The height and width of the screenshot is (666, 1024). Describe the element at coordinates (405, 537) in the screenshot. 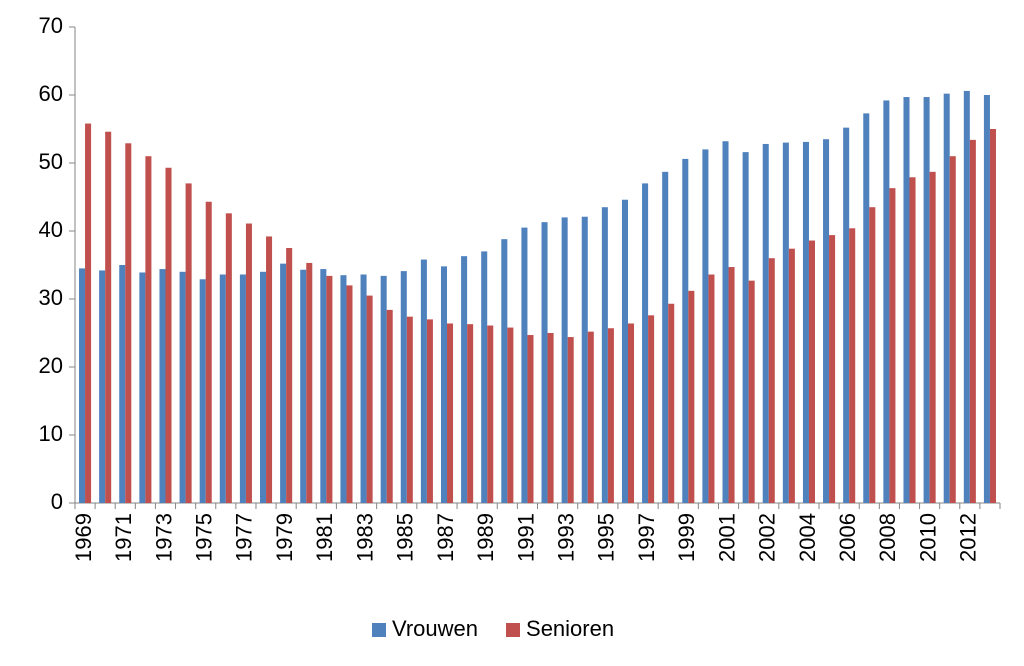

I see `x-tick-label: 1985` at that location.